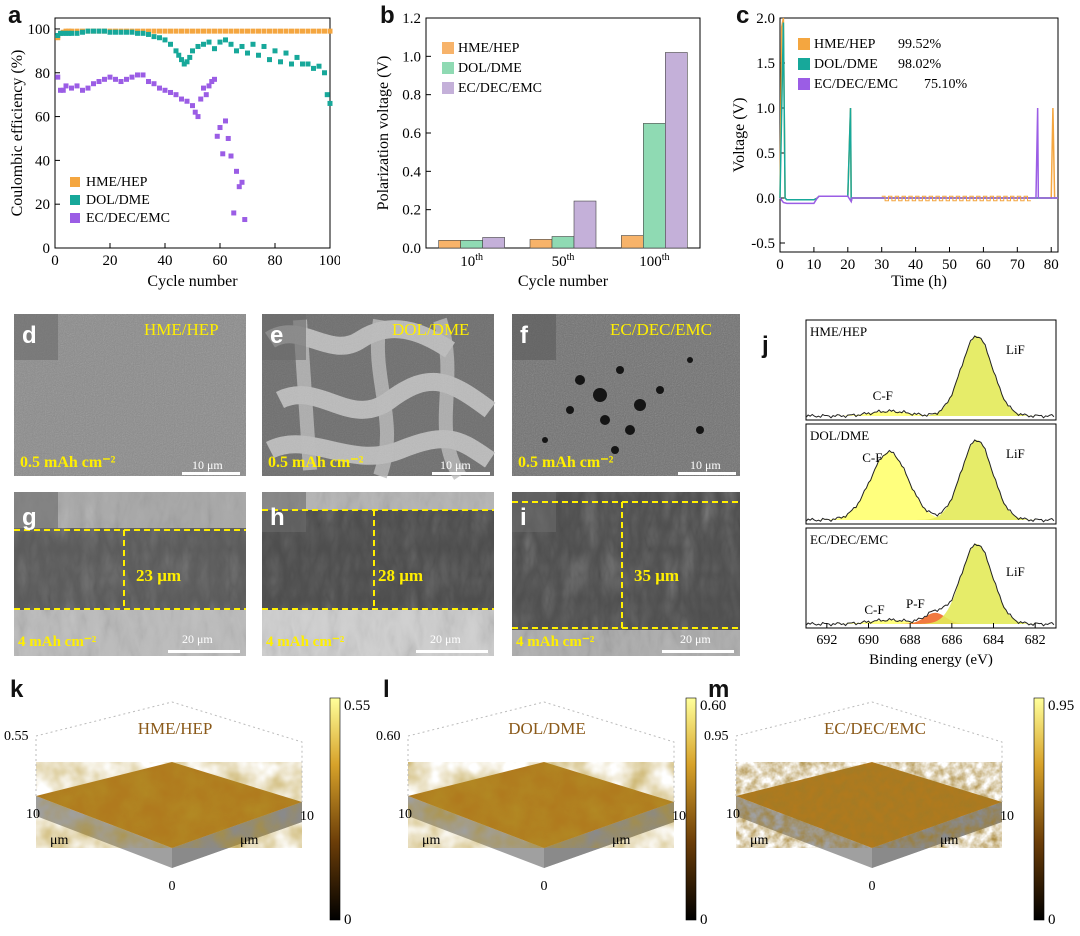 This screenshot has height=936, width=1080. I want to click on y-tick-label: 0.6, so click(411, 134).